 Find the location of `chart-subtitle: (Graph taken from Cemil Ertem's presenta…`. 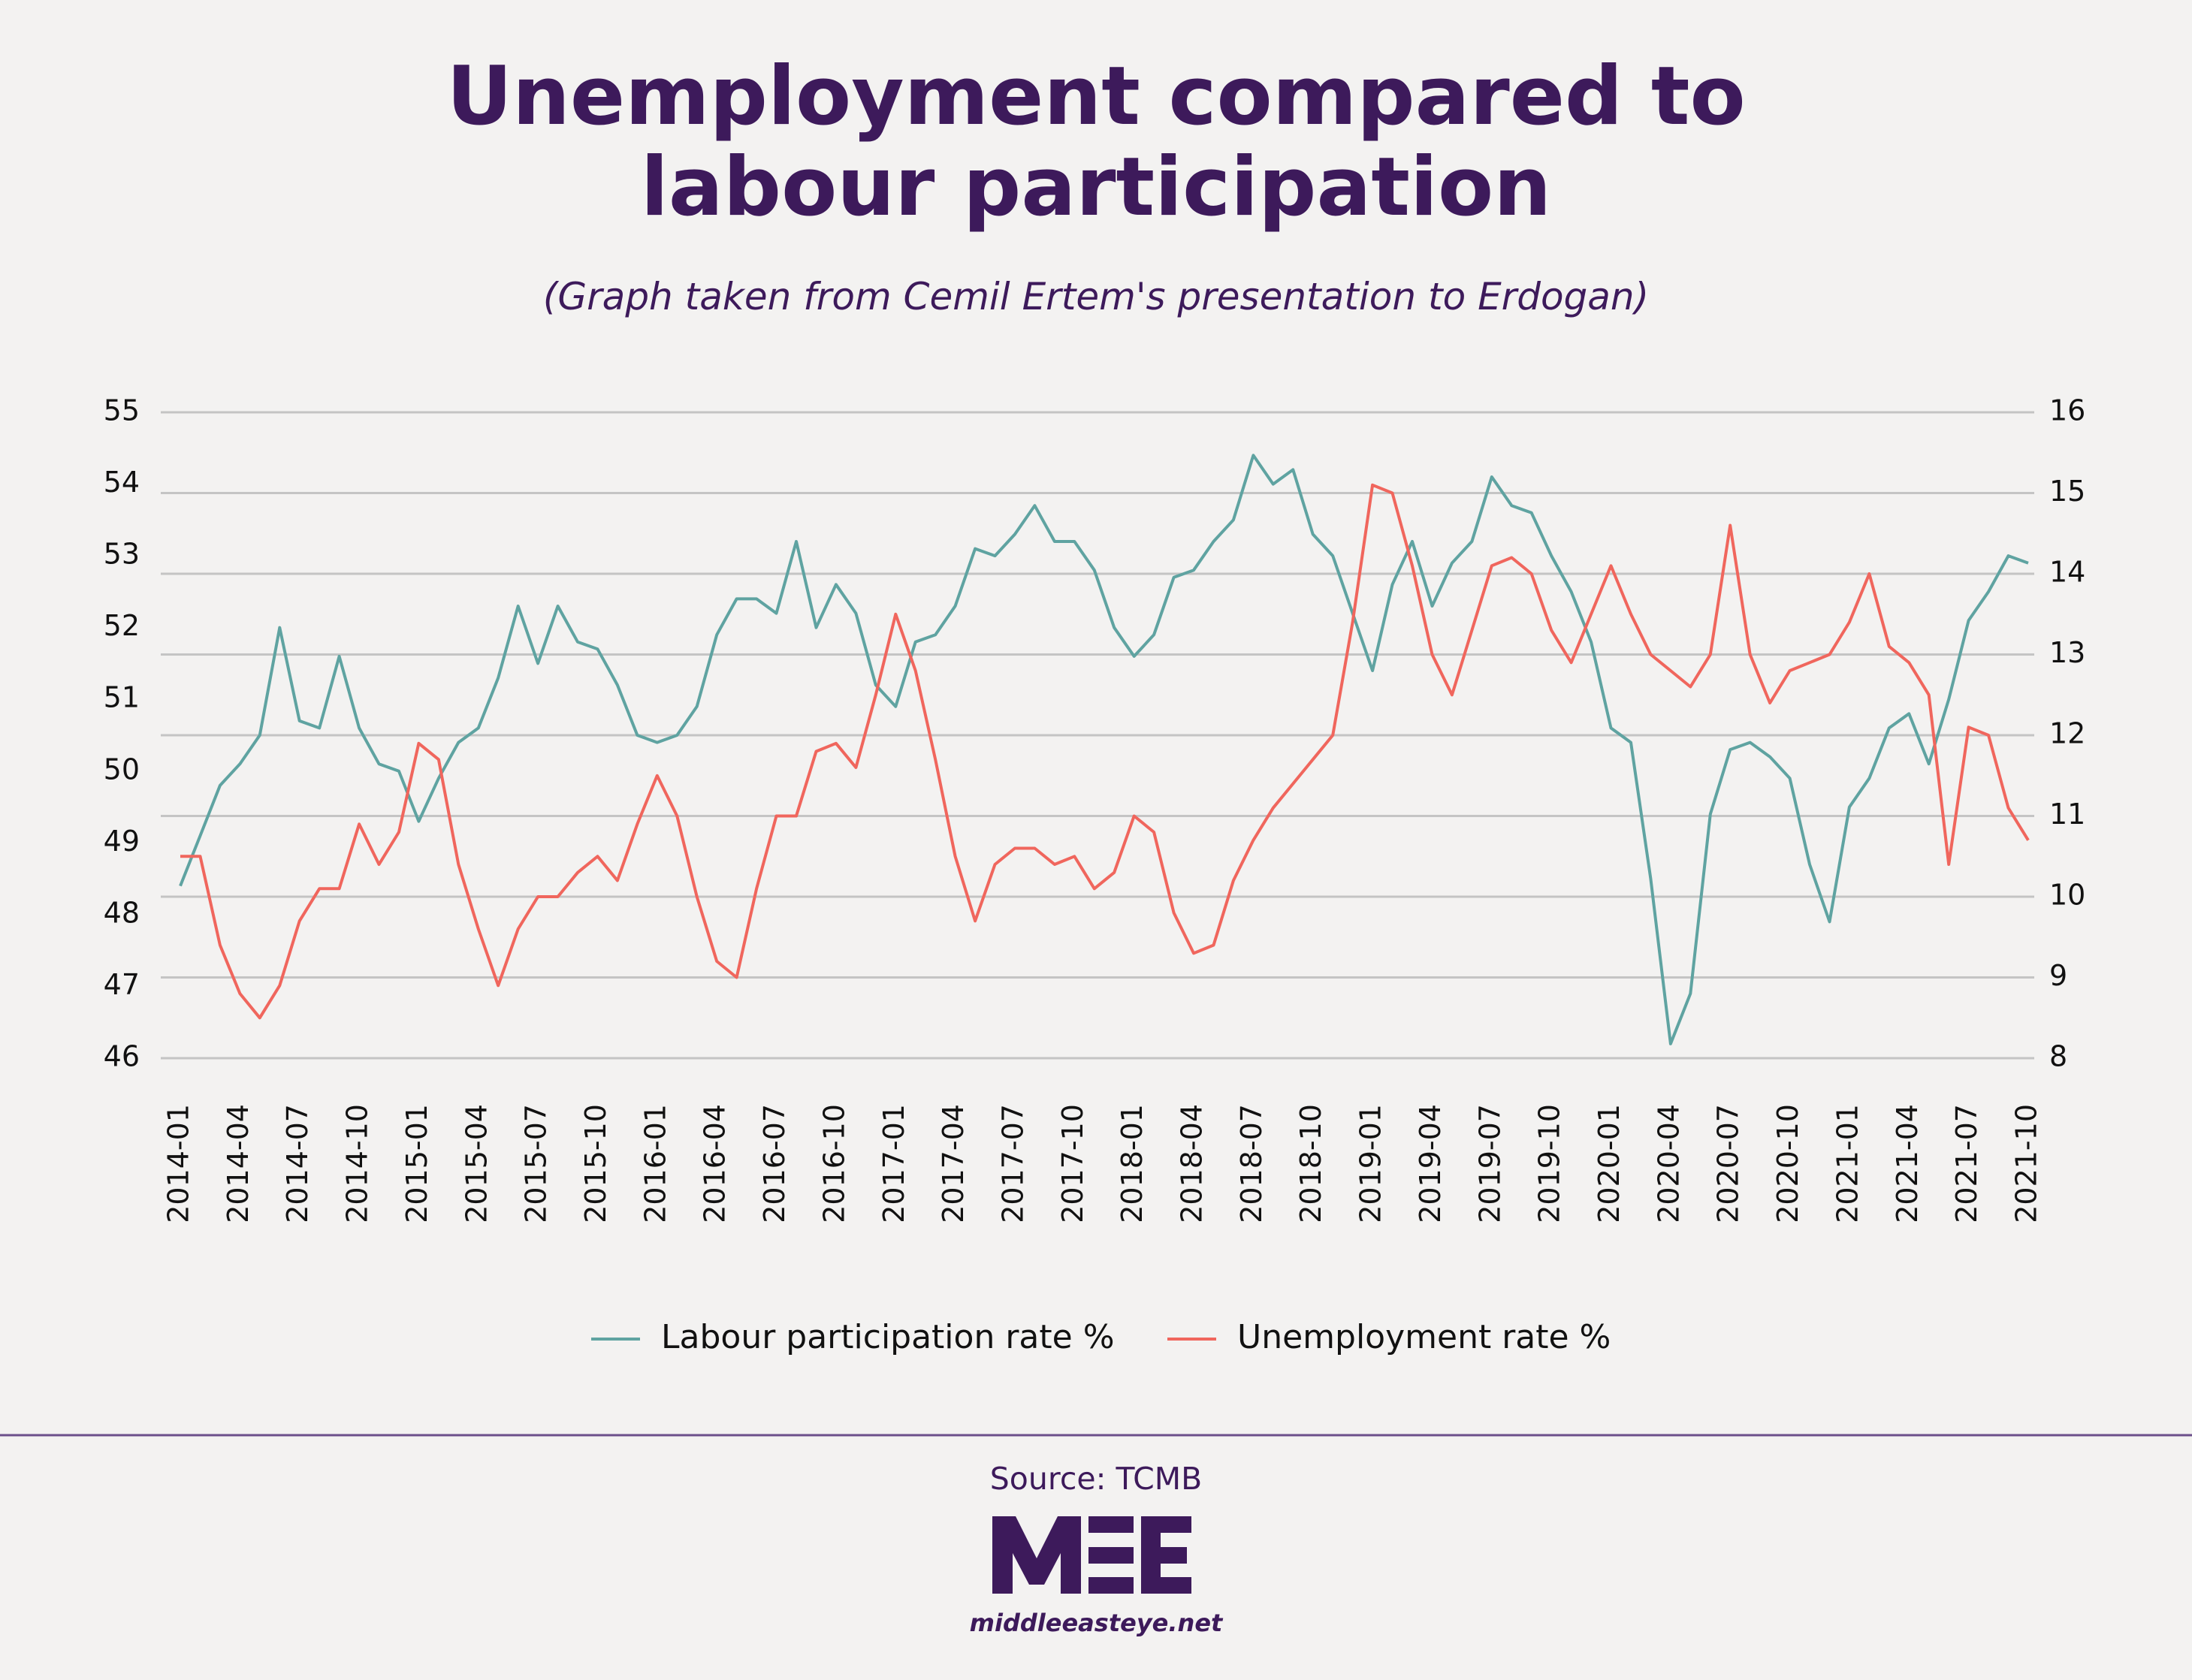

chart-subtitle: (Graph taken from Cemil Ertem's presenta… is located at coordinates (1096, 296).